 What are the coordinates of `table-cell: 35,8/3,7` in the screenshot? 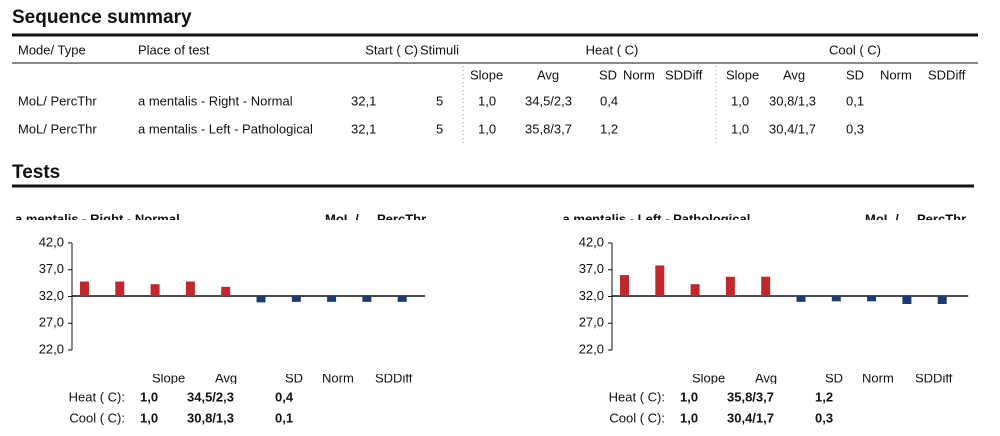 It's located at (548, 128).